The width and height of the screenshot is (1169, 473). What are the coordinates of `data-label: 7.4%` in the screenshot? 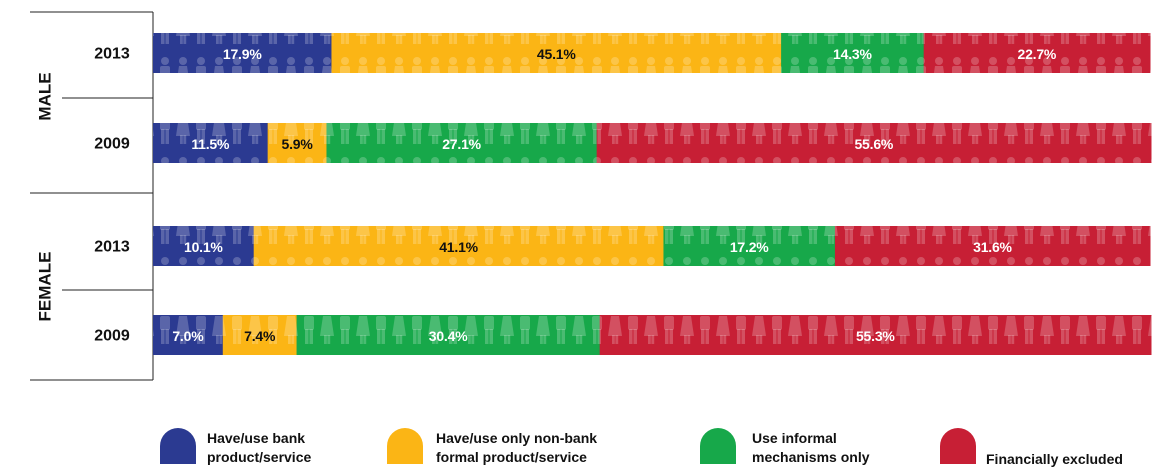 It's located at (260, 336).